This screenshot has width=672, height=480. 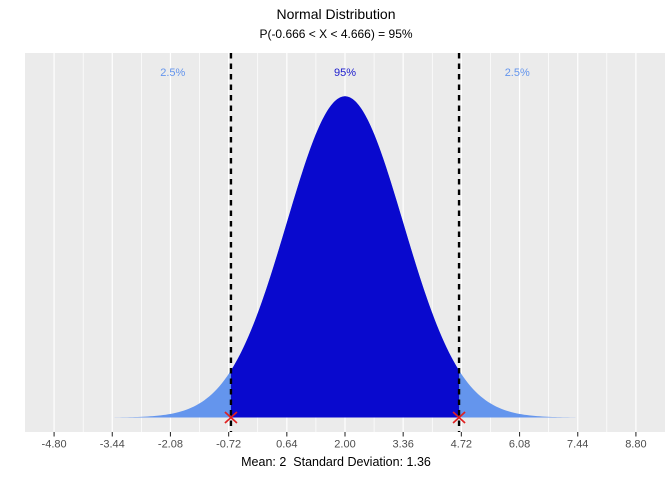 What do you see at coordinates (336, 34) in the screenshot?
I see `chart-subtitle: P(-0.666 < X < 4.666) = 95%` at bounding box center [336, 34].